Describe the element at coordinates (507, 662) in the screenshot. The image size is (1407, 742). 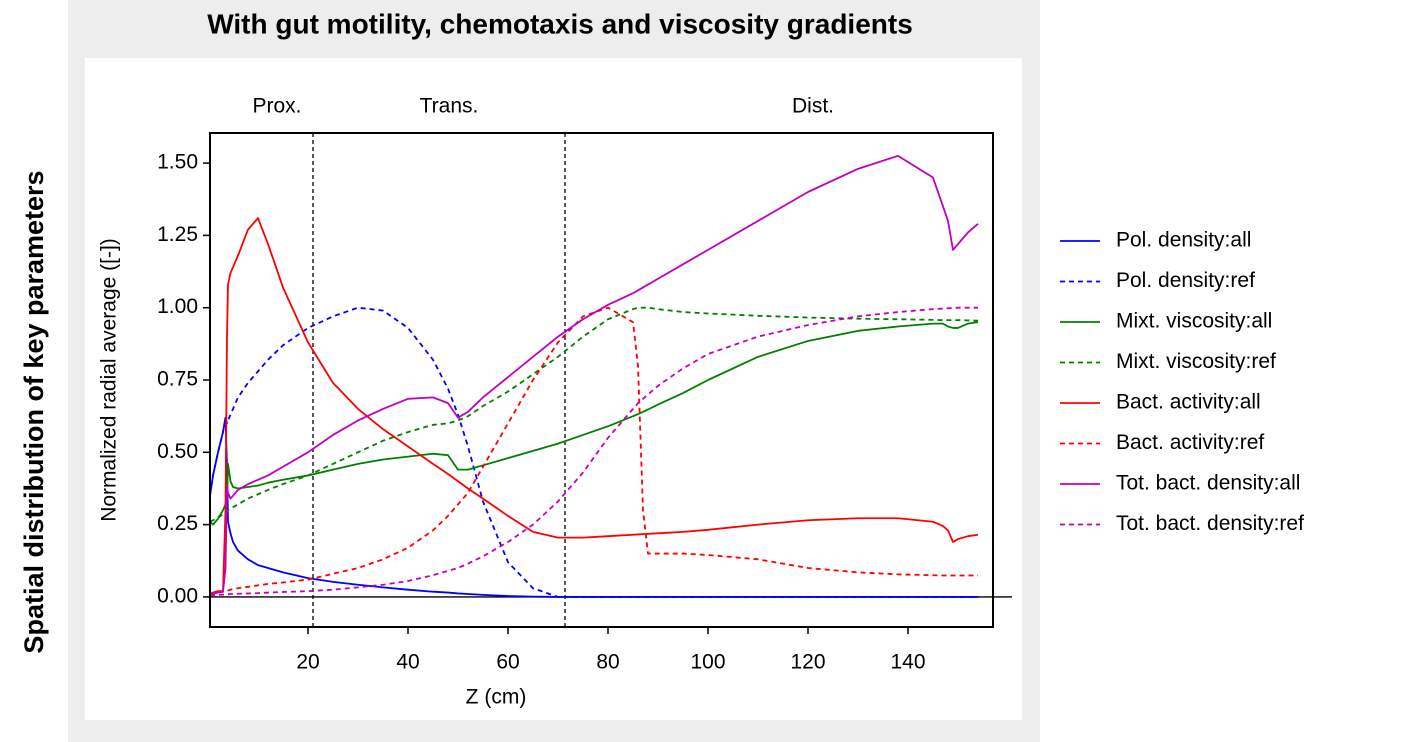
I see `x-tick-label: 60` at that location.